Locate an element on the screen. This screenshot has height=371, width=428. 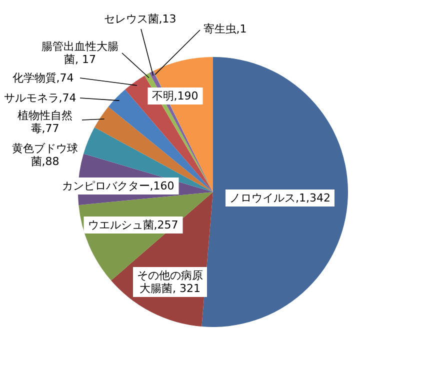
slice-label: 寄生虫,1 is located at coordinates (225, 29).